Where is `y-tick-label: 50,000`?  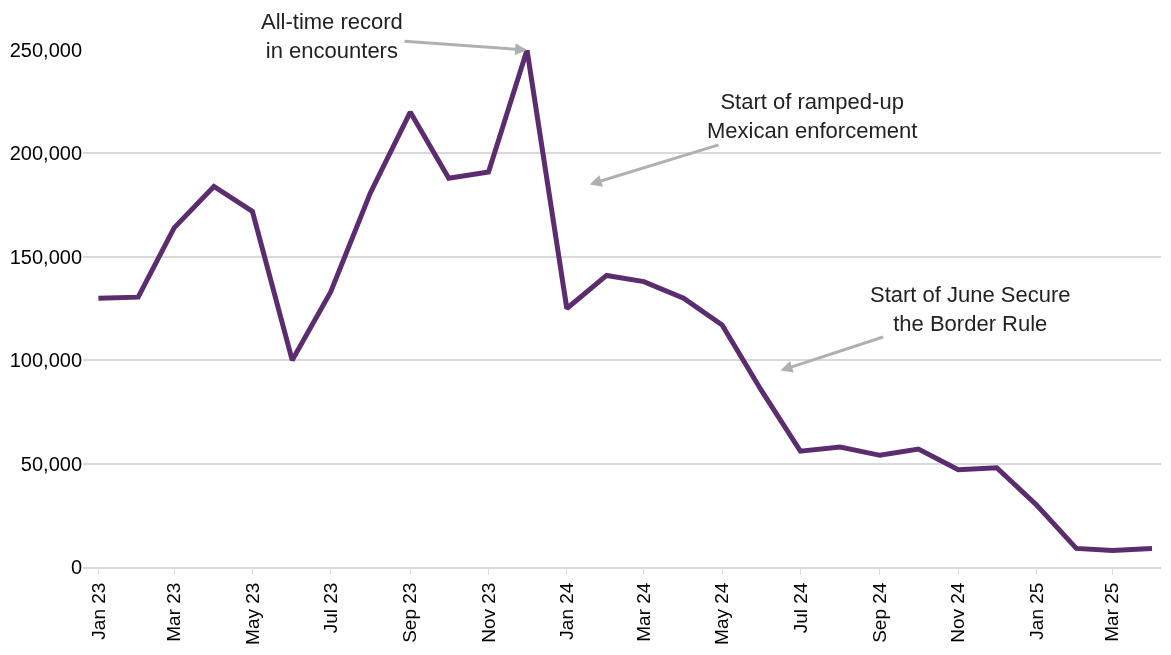
y-tick-label: 50,000 is located at coordinates (51, 463).